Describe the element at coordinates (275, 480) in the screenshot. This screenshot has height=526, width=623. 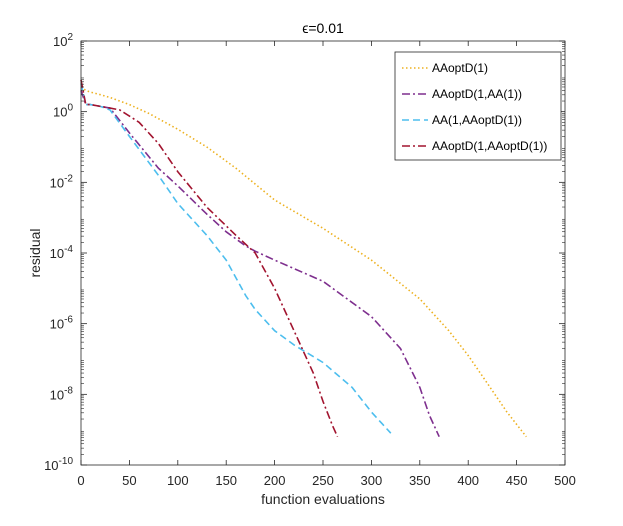
I see `x-tick-label: 200` at that location.